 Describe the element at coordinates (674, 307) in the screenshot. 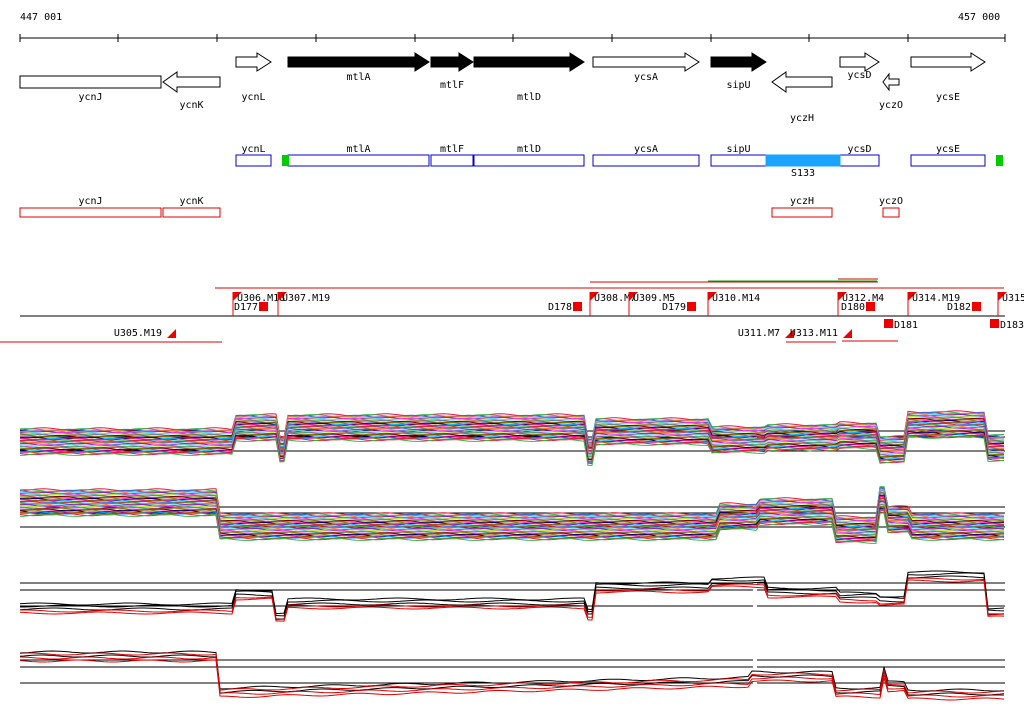

I see `terminator-label: D179` at that location.